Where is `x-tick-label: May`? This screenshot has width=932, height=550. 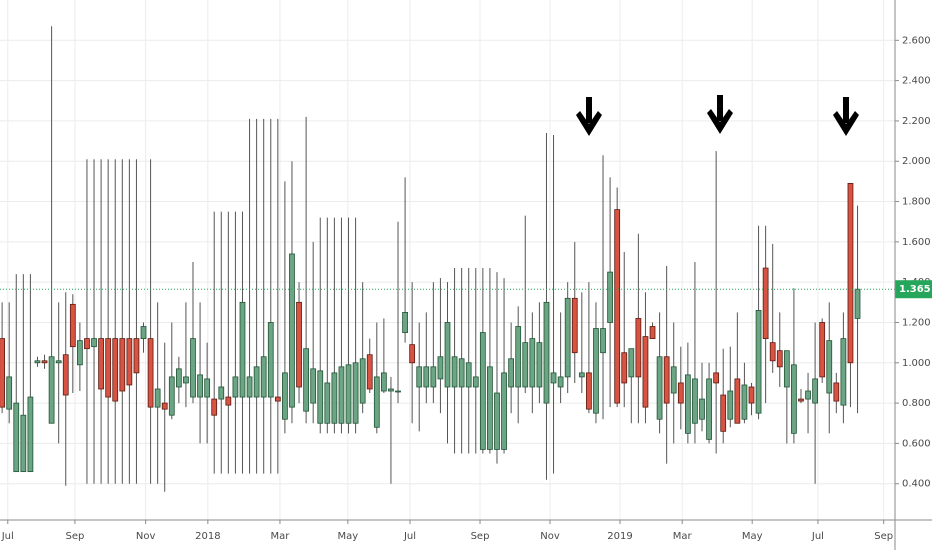
x-tick-label: May is located at coordinates (752, 536).